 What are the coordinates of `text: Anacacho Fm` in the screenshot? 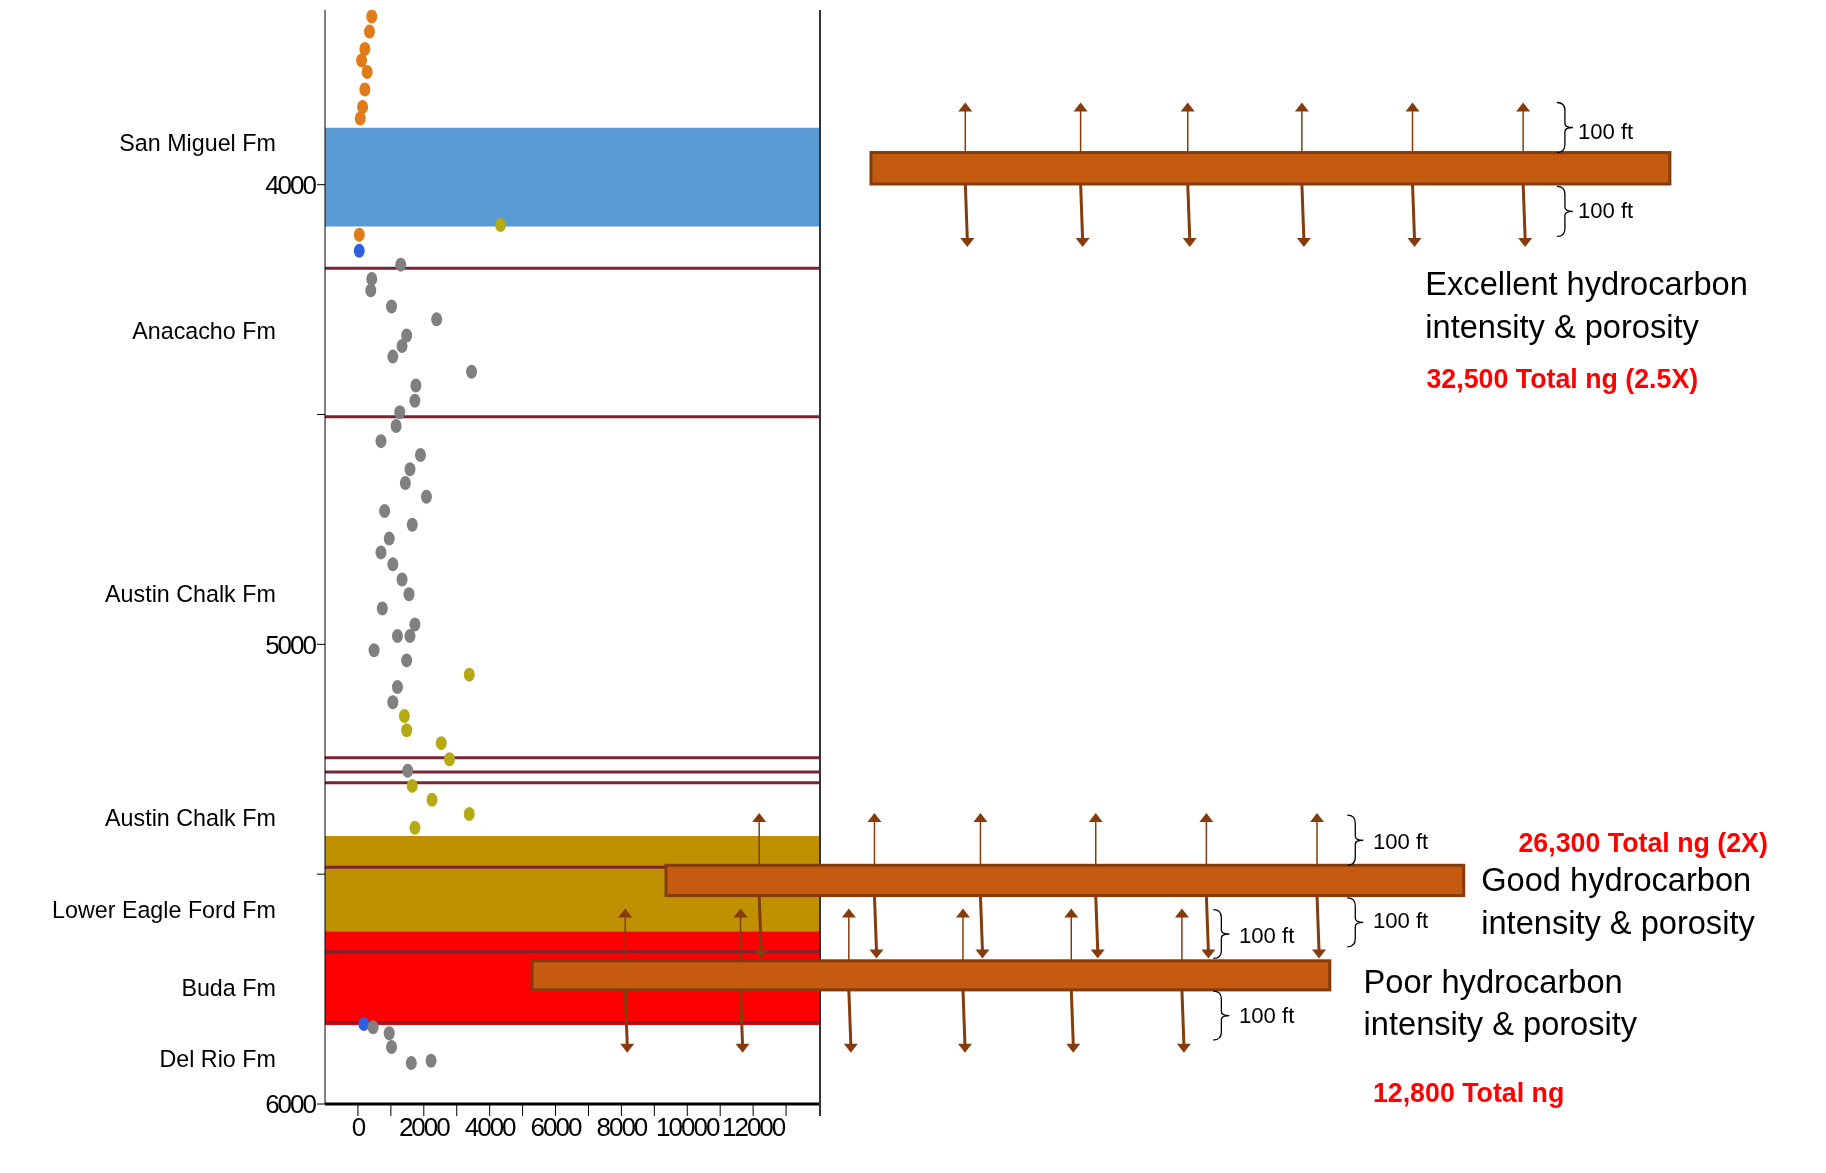 It's located at (203, 331).